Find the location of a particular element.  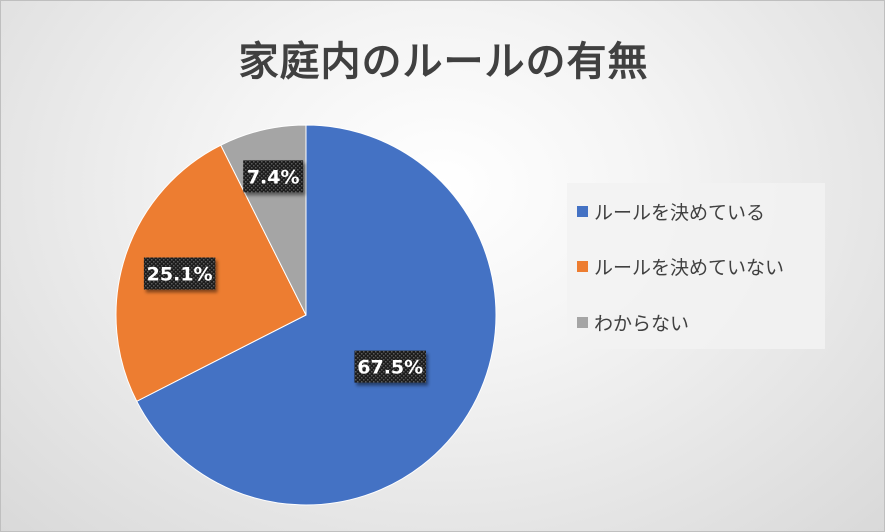

legend-item-unknown: わからない is located at coordinates (633, 322).